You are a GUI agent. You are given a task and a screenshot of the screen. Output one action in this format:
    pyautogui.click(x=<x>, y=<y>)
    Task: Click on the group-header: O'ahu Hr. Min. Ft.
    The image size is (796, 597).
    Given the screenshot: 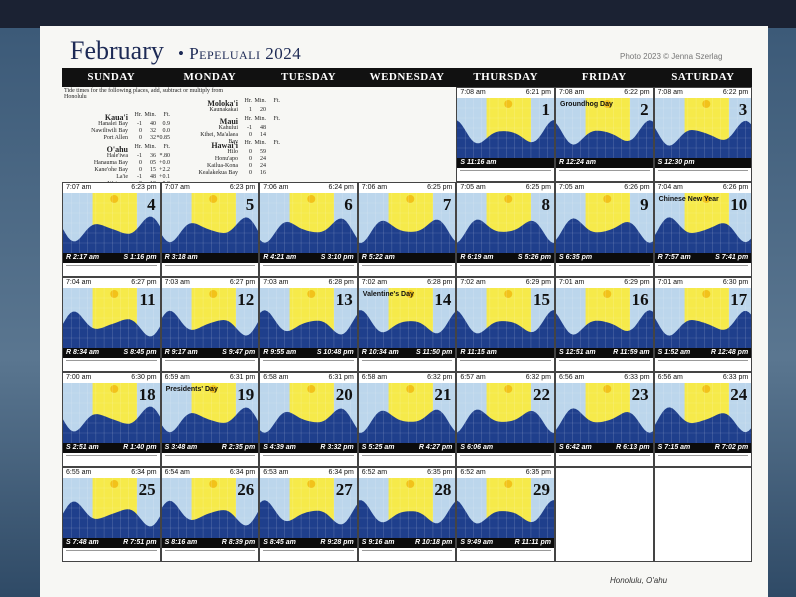 What is the action you would take?
    pyautogui.click(x=127, y=149)
    